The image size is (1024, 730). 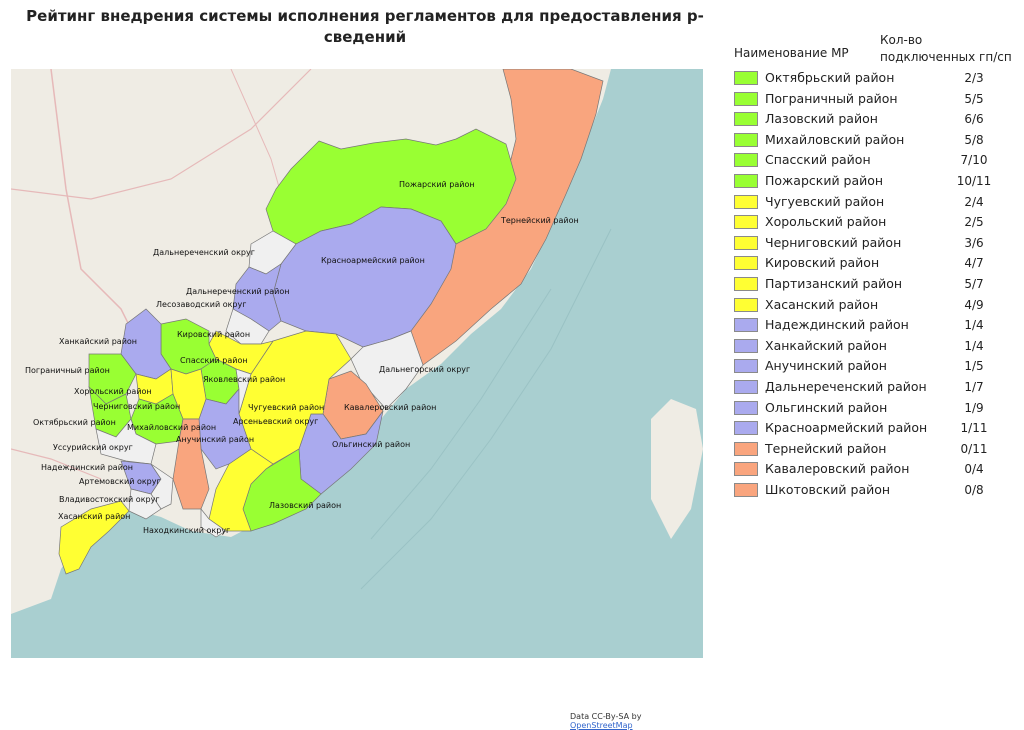 What do you see at coordinates (974, 284) in the screenshot?
I see `legend-count: 5/7` at bounding box center [974, 284].